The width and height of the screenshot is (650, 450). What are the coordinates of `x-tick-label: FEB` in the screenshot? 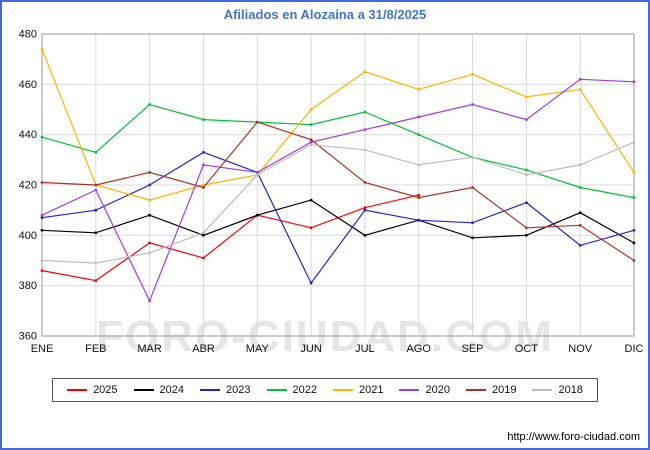 It's located at (95, 349).